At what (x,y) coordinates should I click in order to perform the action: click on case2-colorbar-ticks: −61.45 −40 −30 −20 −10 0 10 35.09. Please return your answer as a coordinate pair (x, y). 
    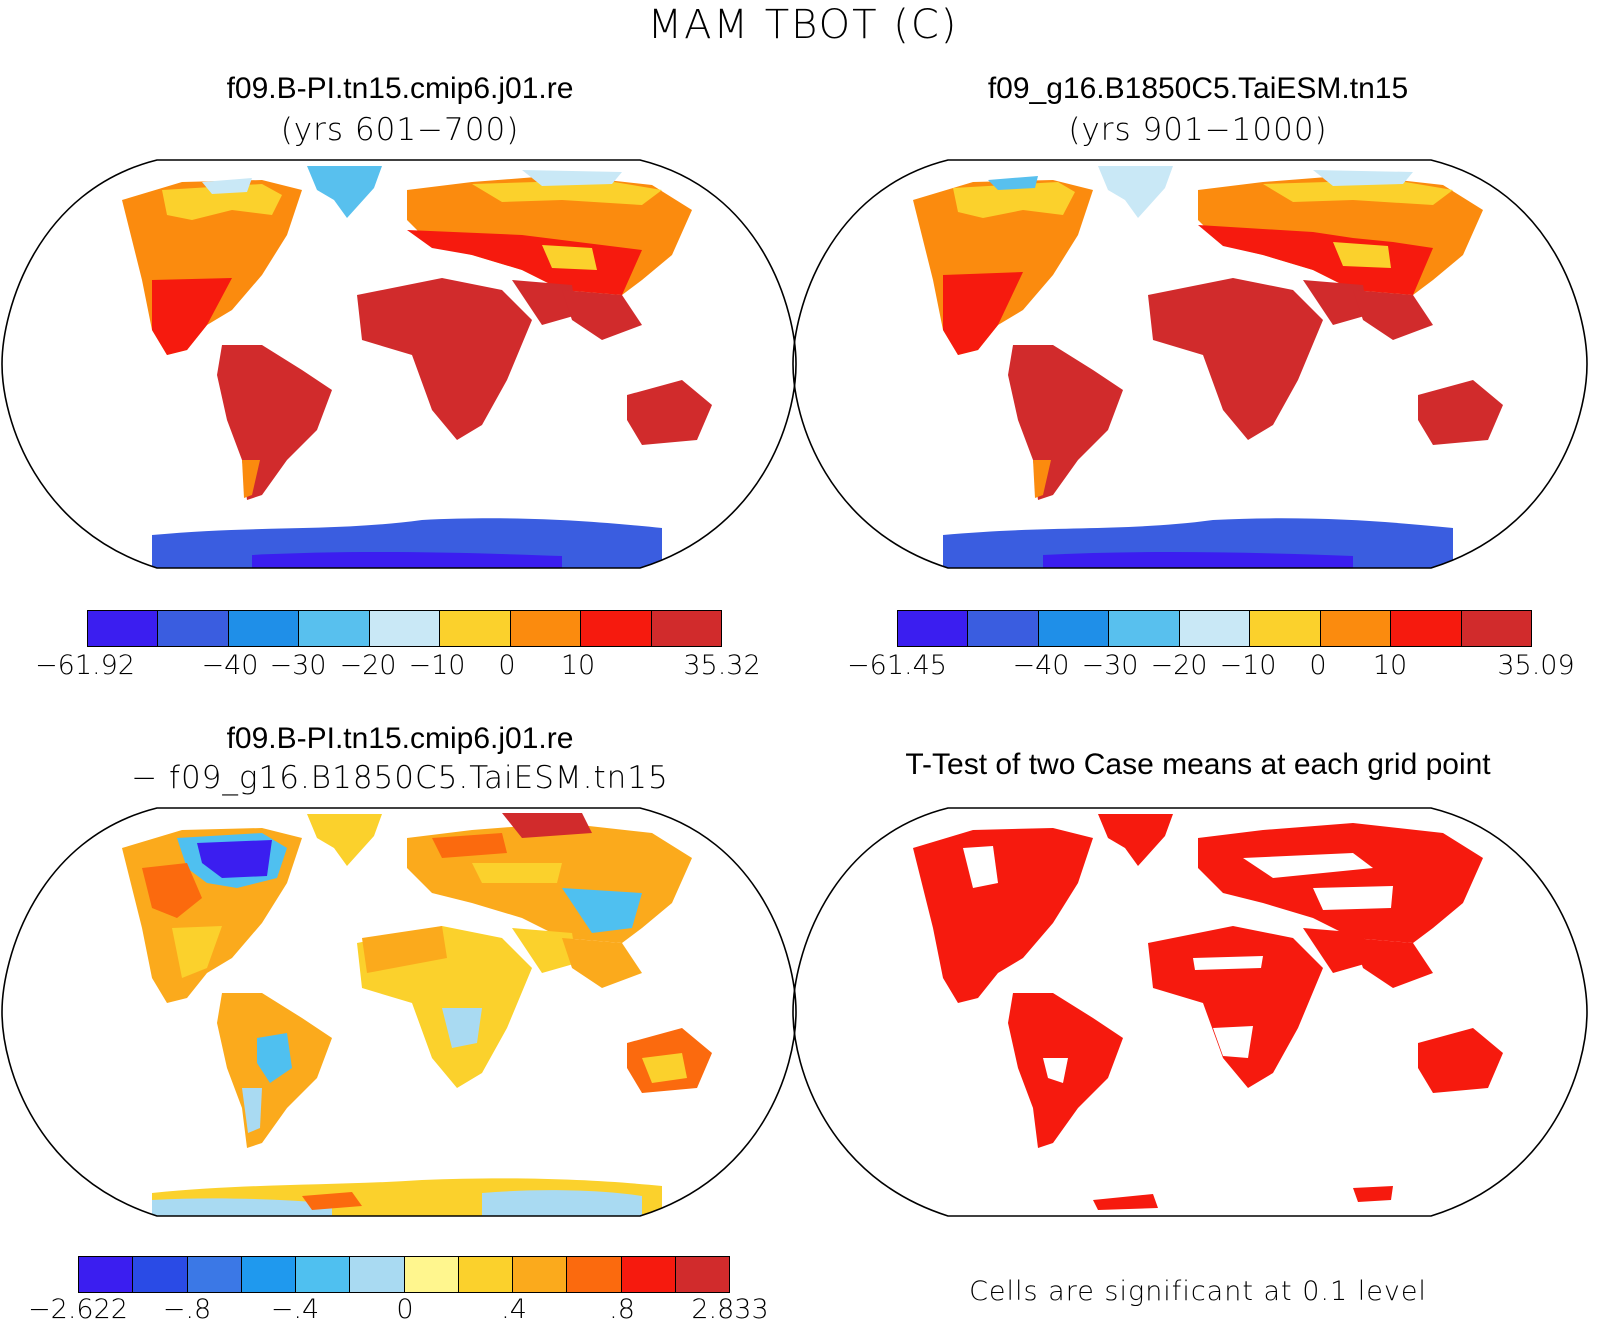
    Looking at the image, I should click on (803, 670).